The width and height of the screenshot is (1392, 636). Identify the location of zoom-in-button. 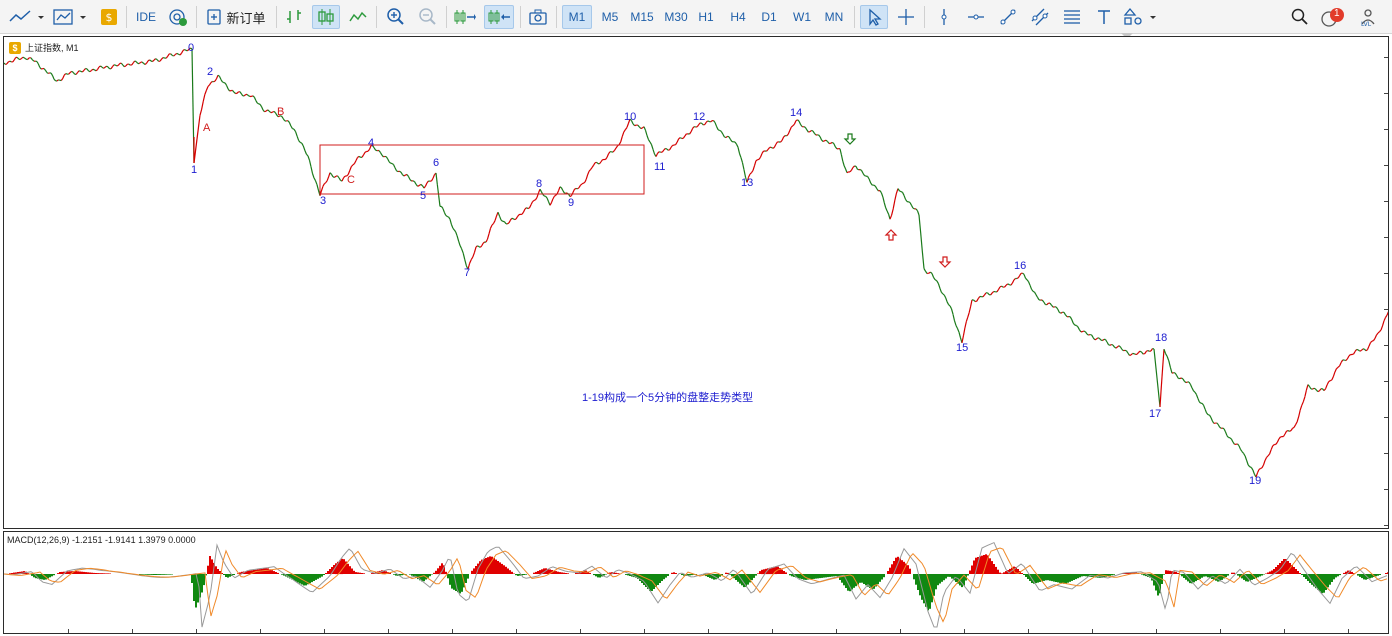
(396, 17).